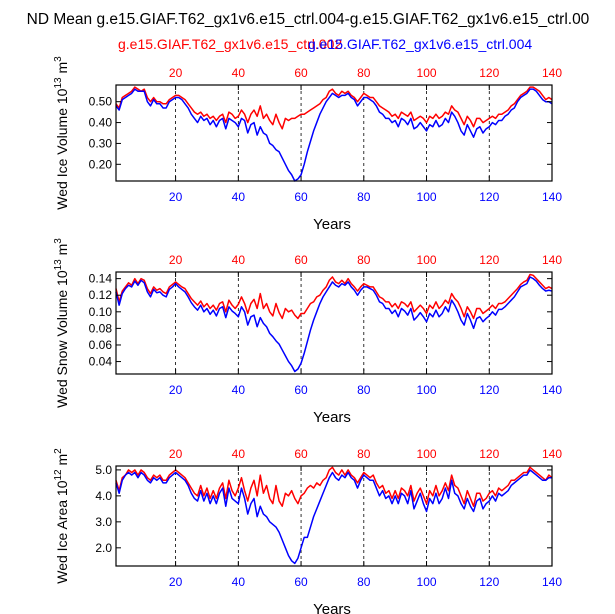  Describe the element at coordinates (62, 148) in the screenshot. I see `y-axis-label-main: Wed Ice Volume 10` at that location.